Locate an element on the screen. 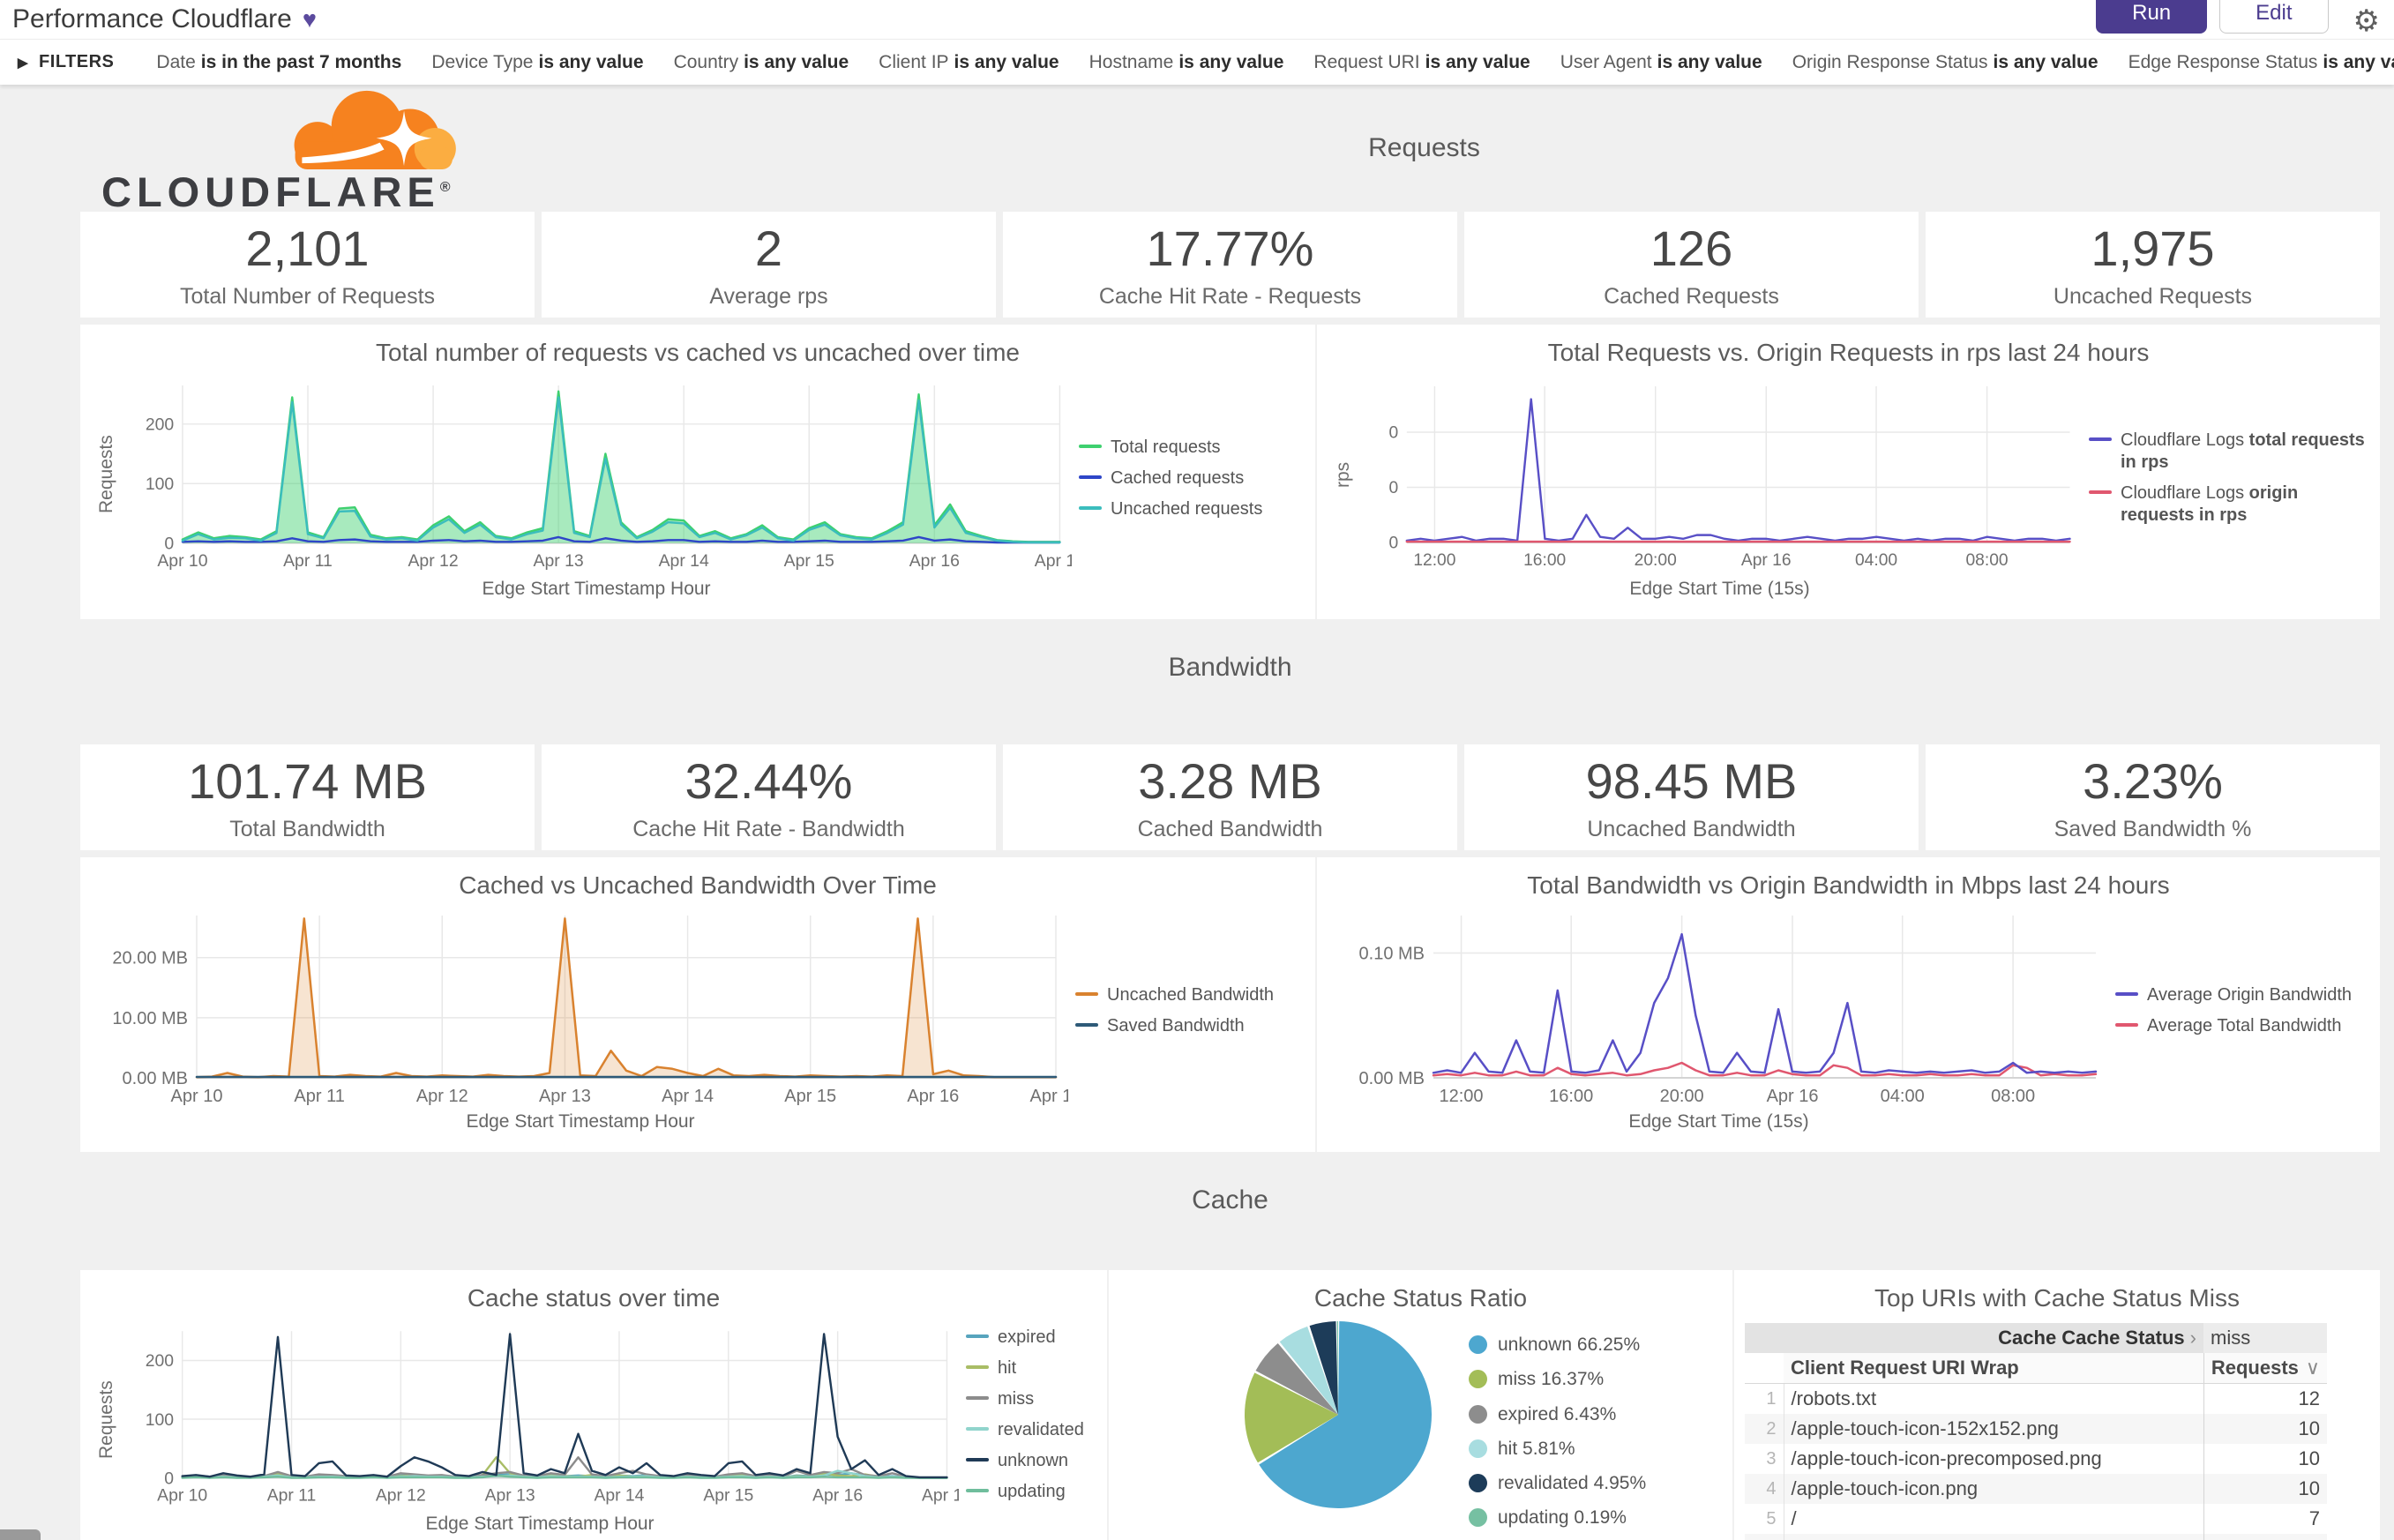  pie-slice-hit is located at coordinates (1308, 1370).